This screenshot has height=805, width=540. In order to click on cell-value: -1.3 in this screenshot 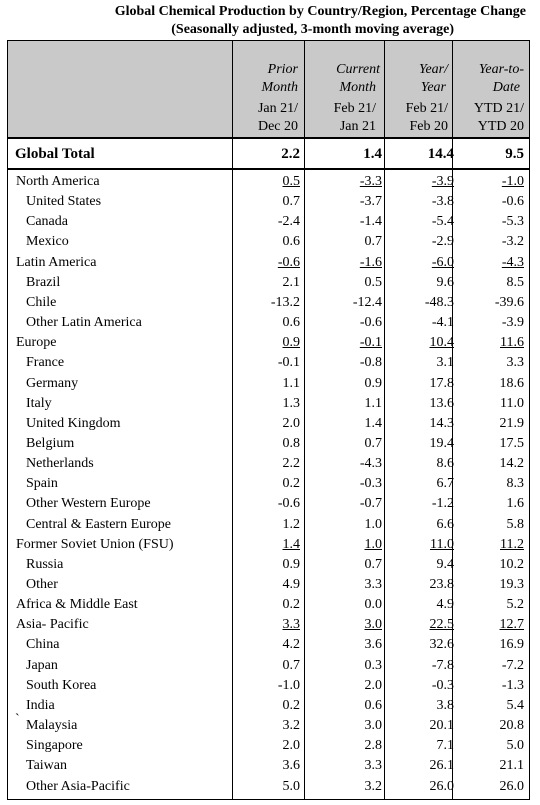, I will do `click(512, 685)`.